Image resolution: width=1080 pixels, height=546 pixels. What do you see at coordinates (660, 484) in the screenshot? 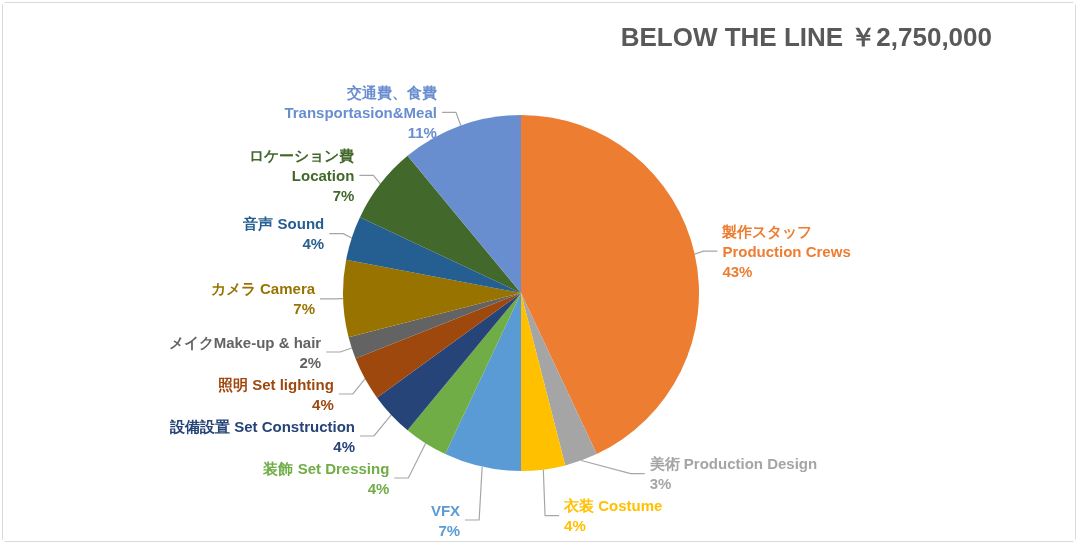
I see `data-label: 3%` at bounding box center [660, 484].